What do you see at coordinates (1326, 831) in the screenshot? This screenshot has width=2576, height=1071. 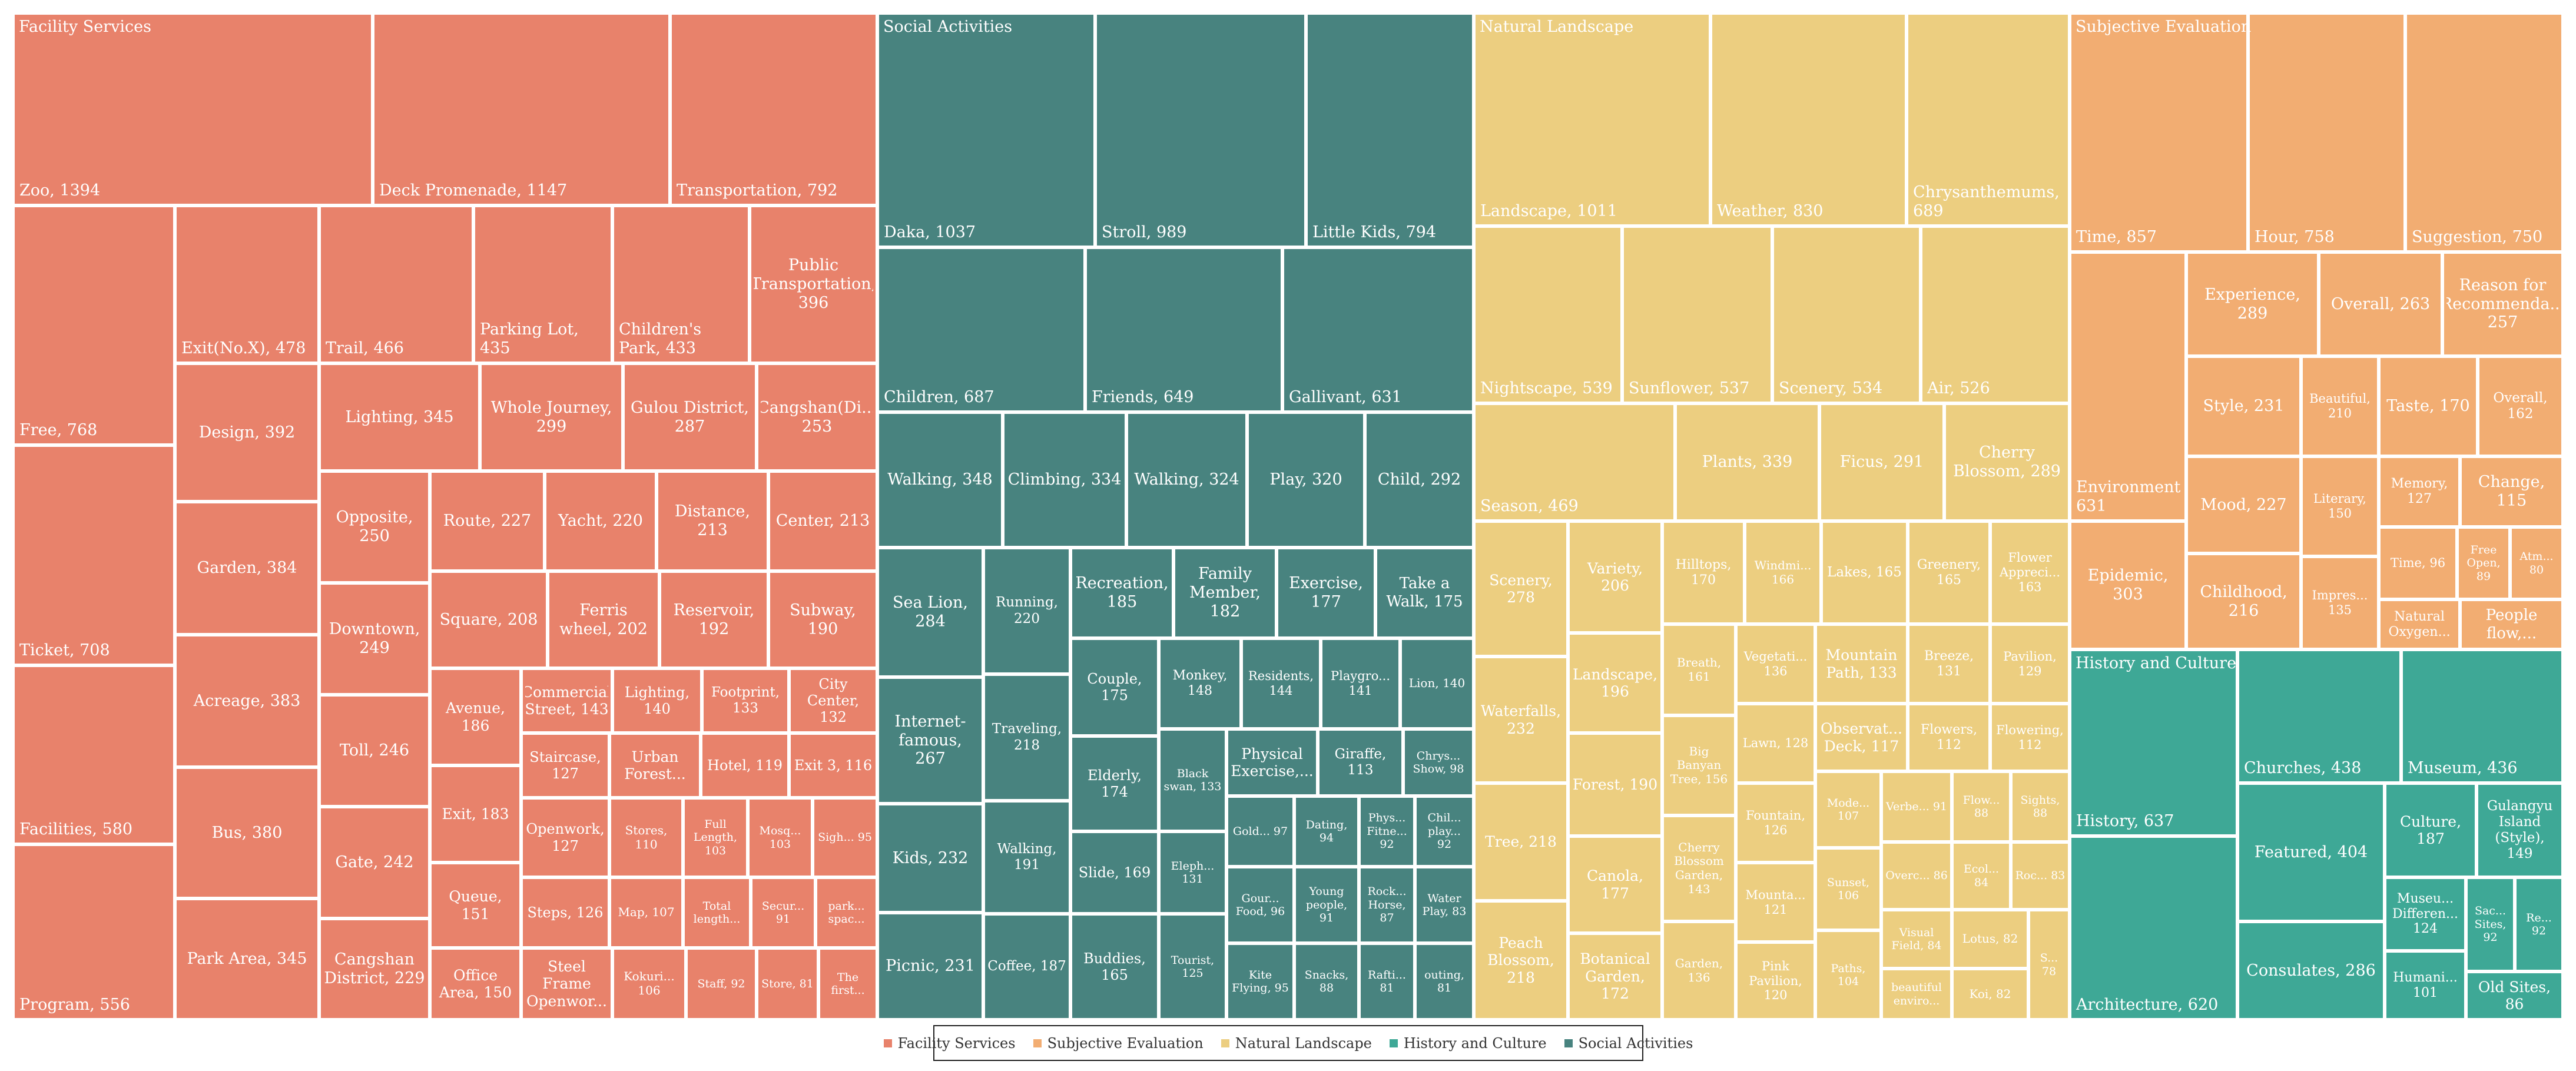 I see `tile-label-text: Dating, 94` at bounding box center [1326, 831].